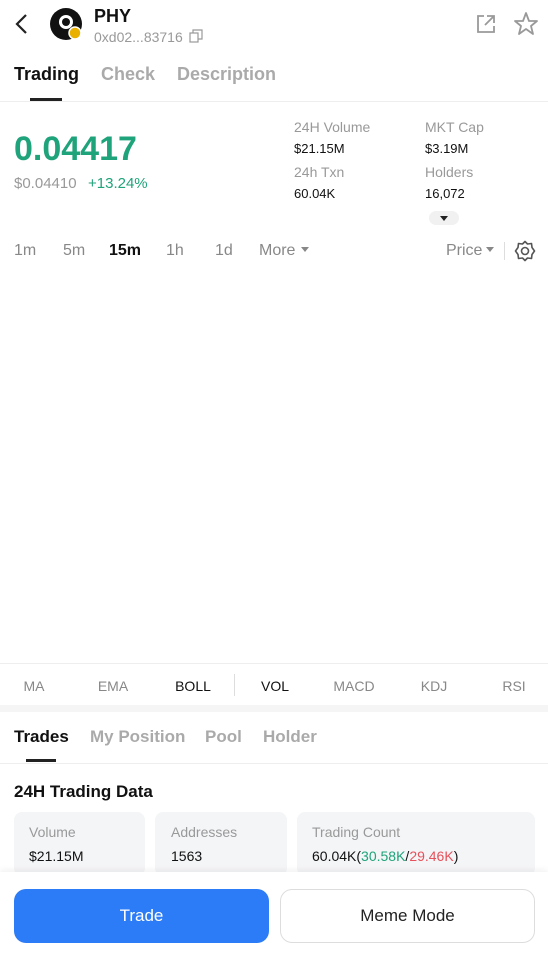 The height and width of the screenshot is (958, 548). Describe the element at coordinates (138, 37) in the screenshot. I see `token-address: 0xd02...83716` at that location.